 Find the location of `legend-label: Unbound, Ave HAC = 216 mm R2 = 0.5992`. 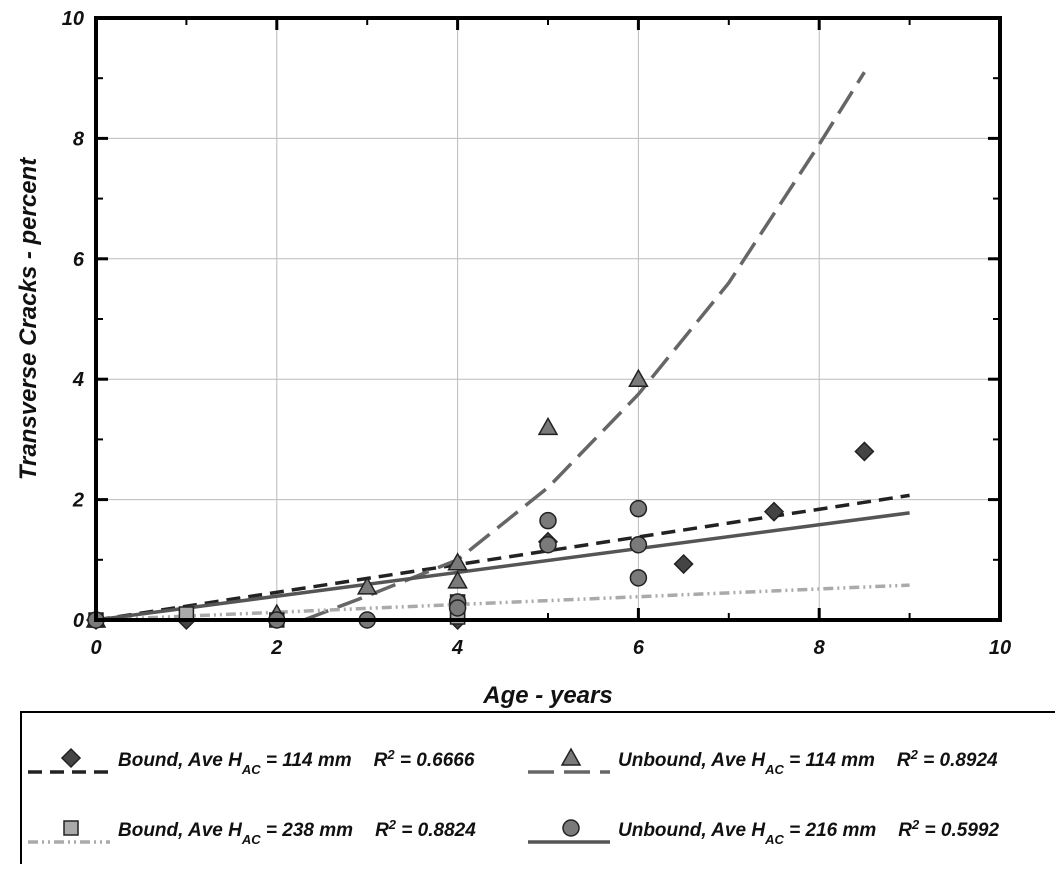

legend-label: Unbound, Ave HAC = 216 mm R2 = 0.5992 is located at coordinates (808, 832).